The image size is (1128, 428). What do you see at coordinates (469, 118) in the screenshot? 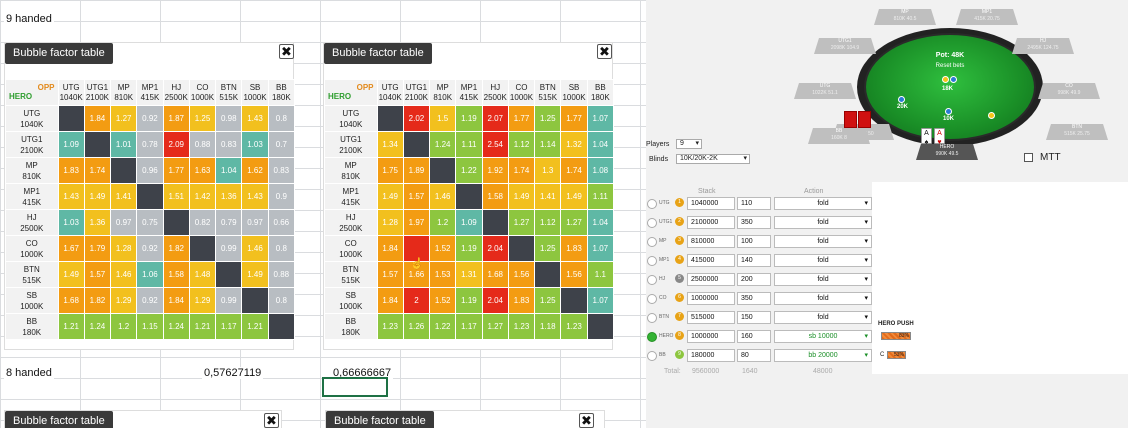
I see `bubble-factor-cell: 1.19` at bounding box center [469, 118].